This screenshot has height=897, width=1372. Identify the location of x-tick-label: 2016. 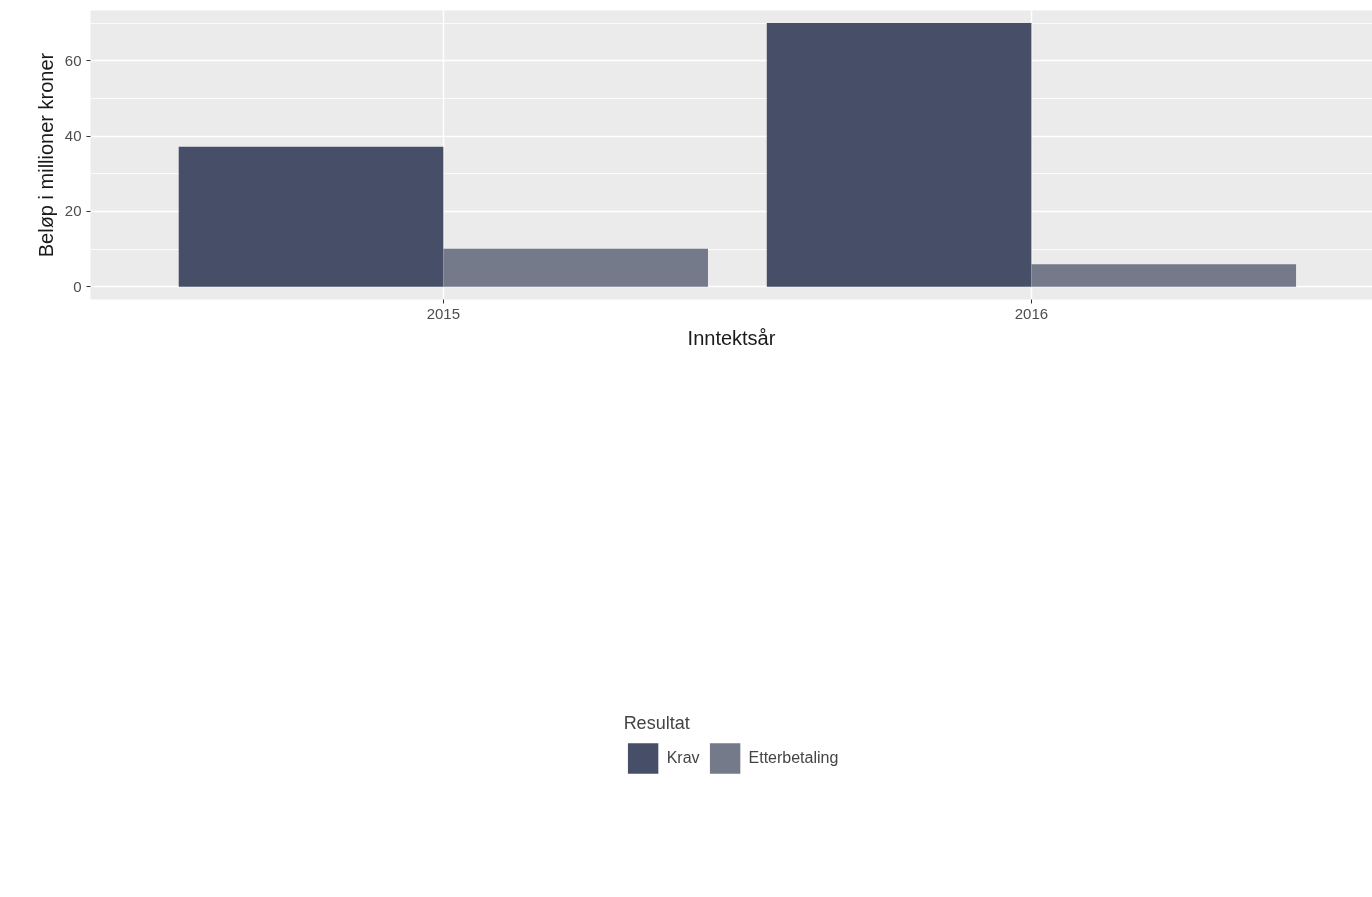
(1031, 313).